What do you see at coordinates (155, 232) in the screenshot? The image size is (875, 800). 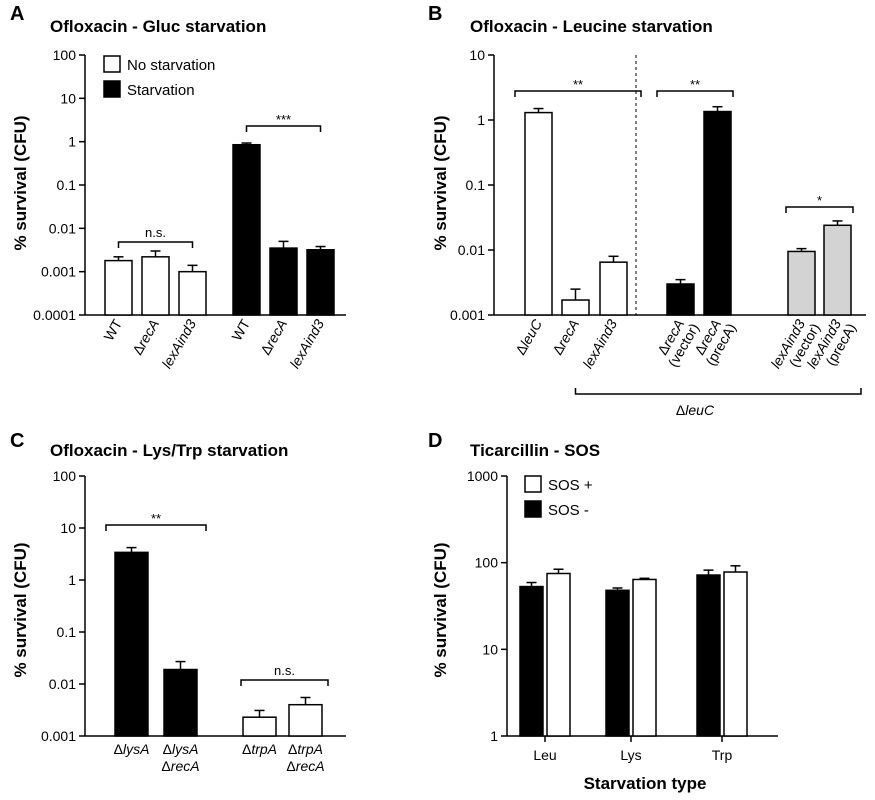 I see `panel-a-significance-label: n.s.` at bounding box center [155, 232].